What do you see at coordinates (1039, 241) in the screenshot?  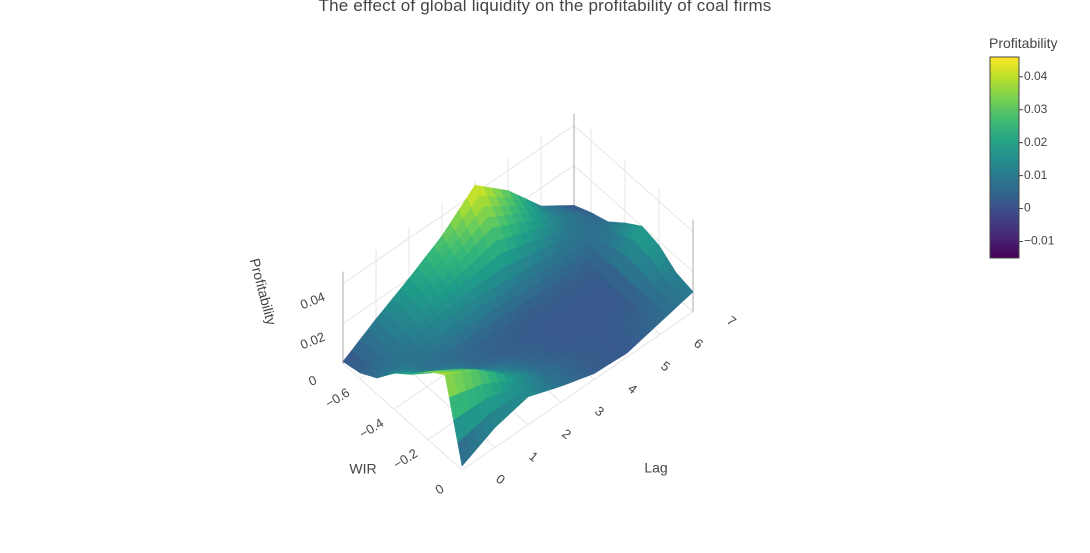 I see `colorbar-tick-label: −0.01` at bounding box center [1039, 241].